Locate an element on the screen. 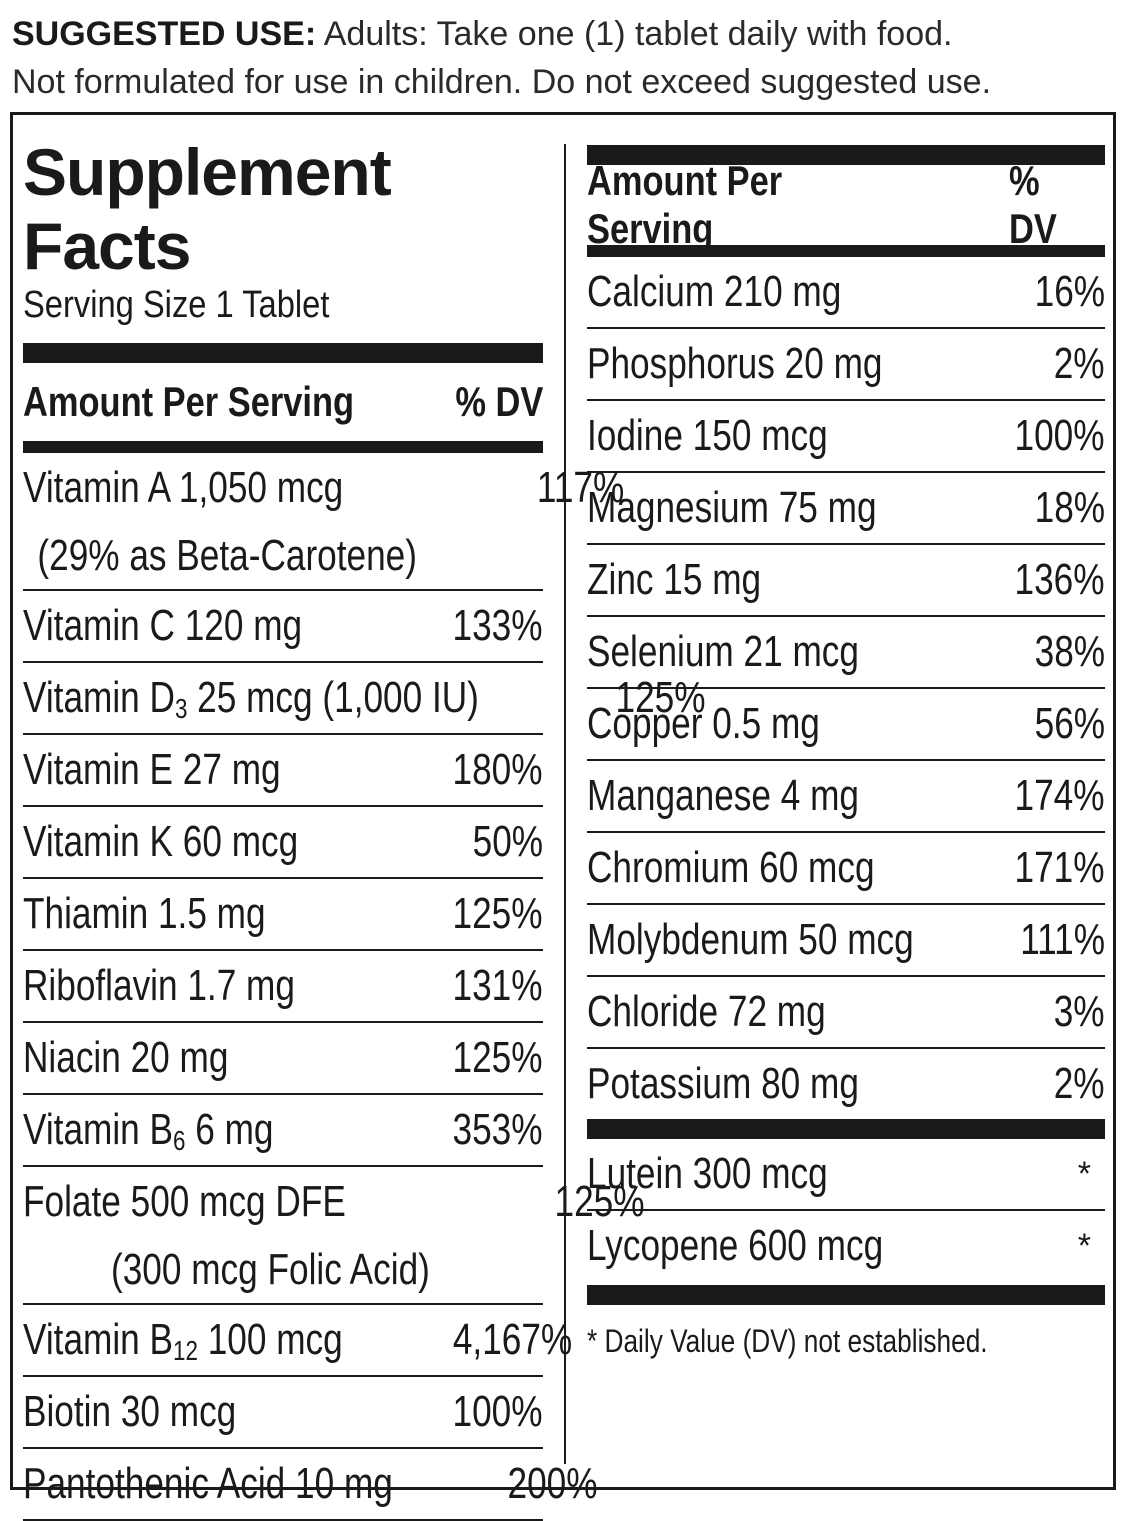 Image resolution: width=1130 pixels, height=1521 pixels. nutrient-row: Calcium 210 mg 16% is located at coordinates (846, 293).